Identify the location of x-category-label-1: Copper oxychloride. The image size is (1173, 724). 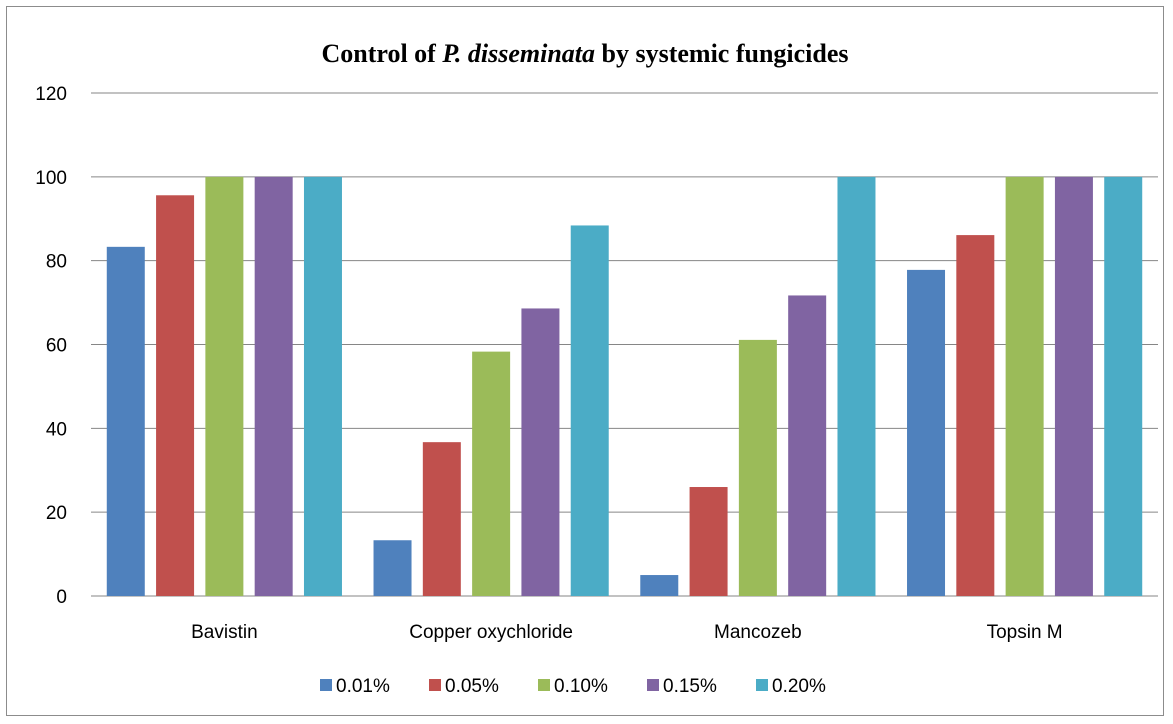
(491, 632).